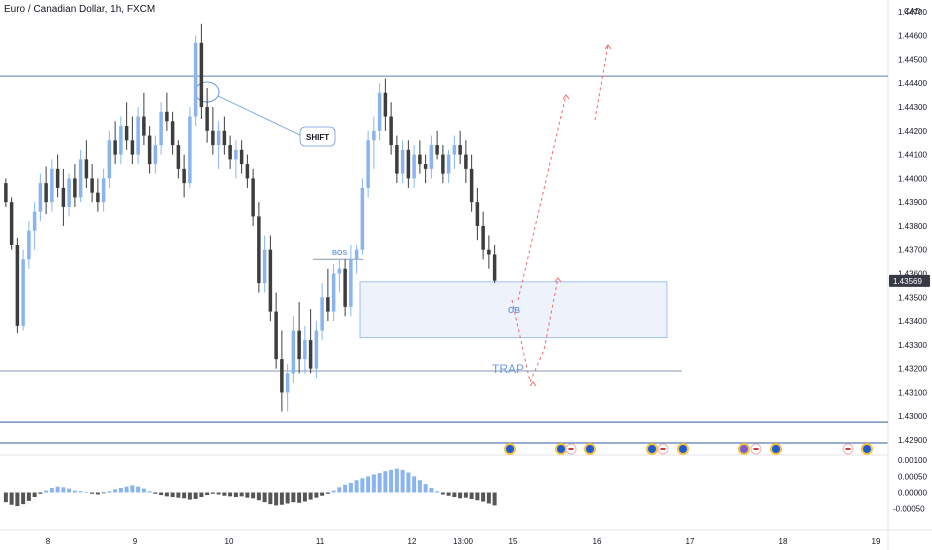 This screenshot has width=932, height=550. What do you see at coordinates (909, 509) in the screenshot?
I see `oscillator-tick-label: -0.00050` at bounding box center [909, 509].